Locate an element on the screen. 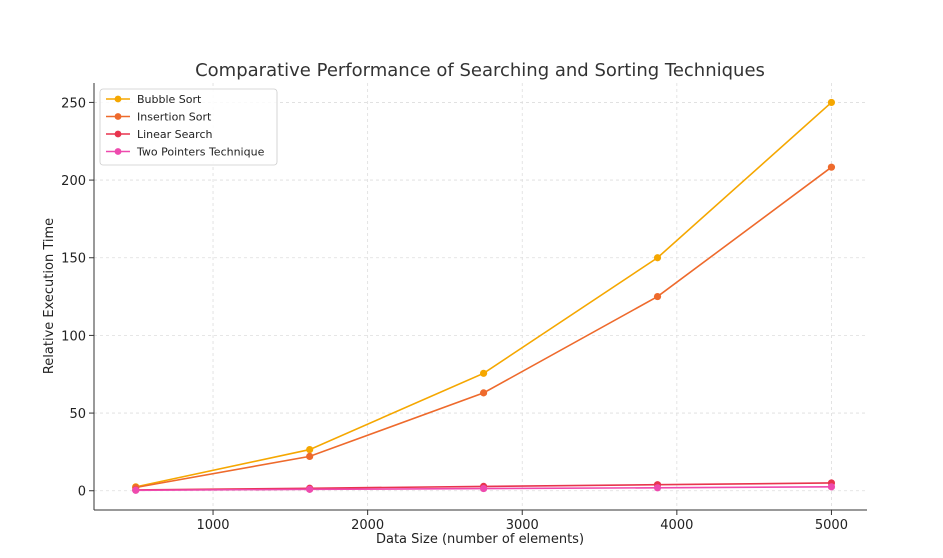  legend-item: Insertion Sort is located at coordinates (159, 117).